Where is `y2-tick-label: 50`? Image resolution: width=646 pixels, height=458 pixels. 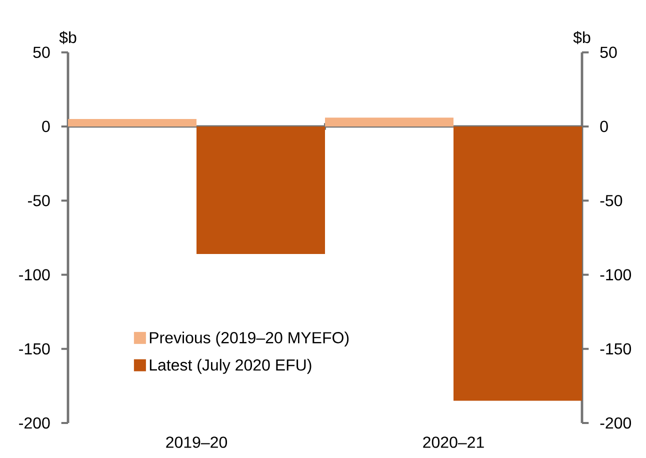 y2-tick-label: 50 is located at coordinates (608, 52).